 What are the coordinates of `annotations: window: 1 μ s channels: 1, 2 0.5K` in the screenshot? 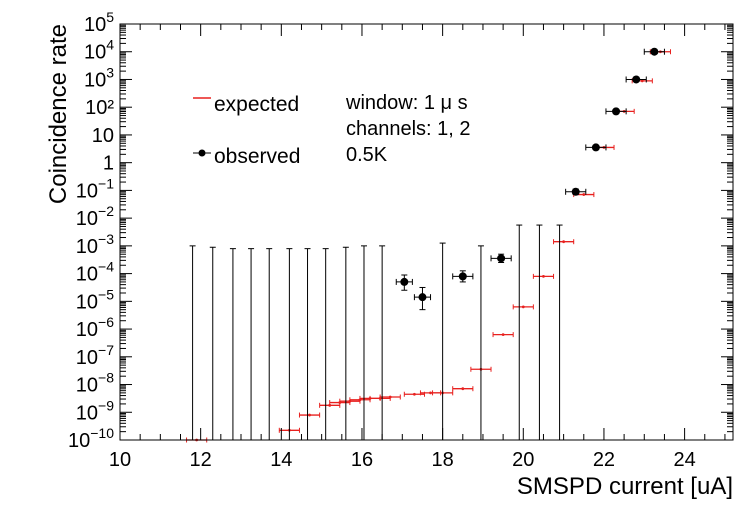 It's located at (408, 129).